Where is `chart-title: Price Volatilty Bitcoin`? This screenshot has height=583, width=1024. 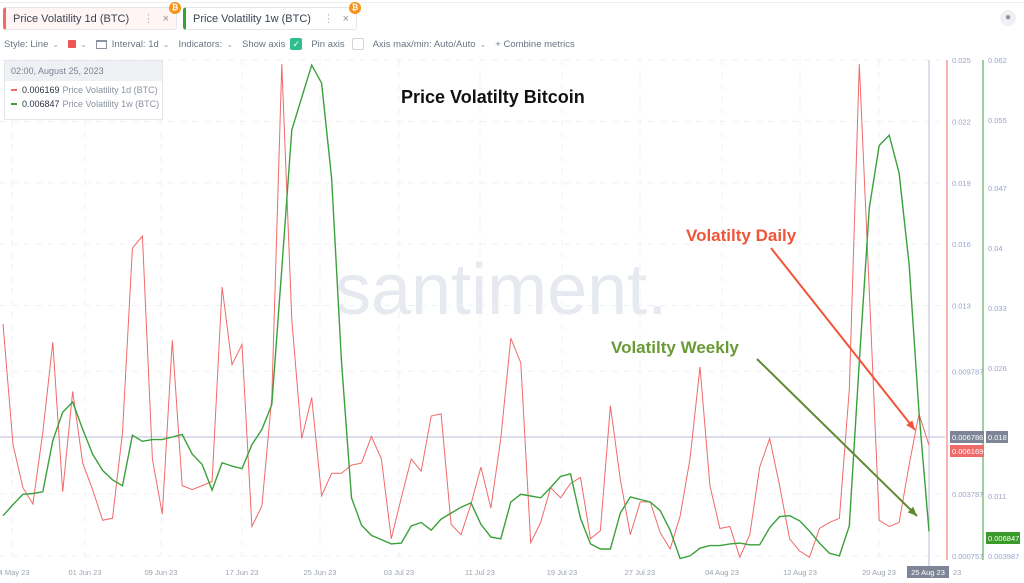
chart-title: Price Volatilty Bitcoin is located at coordinates (493, 97).